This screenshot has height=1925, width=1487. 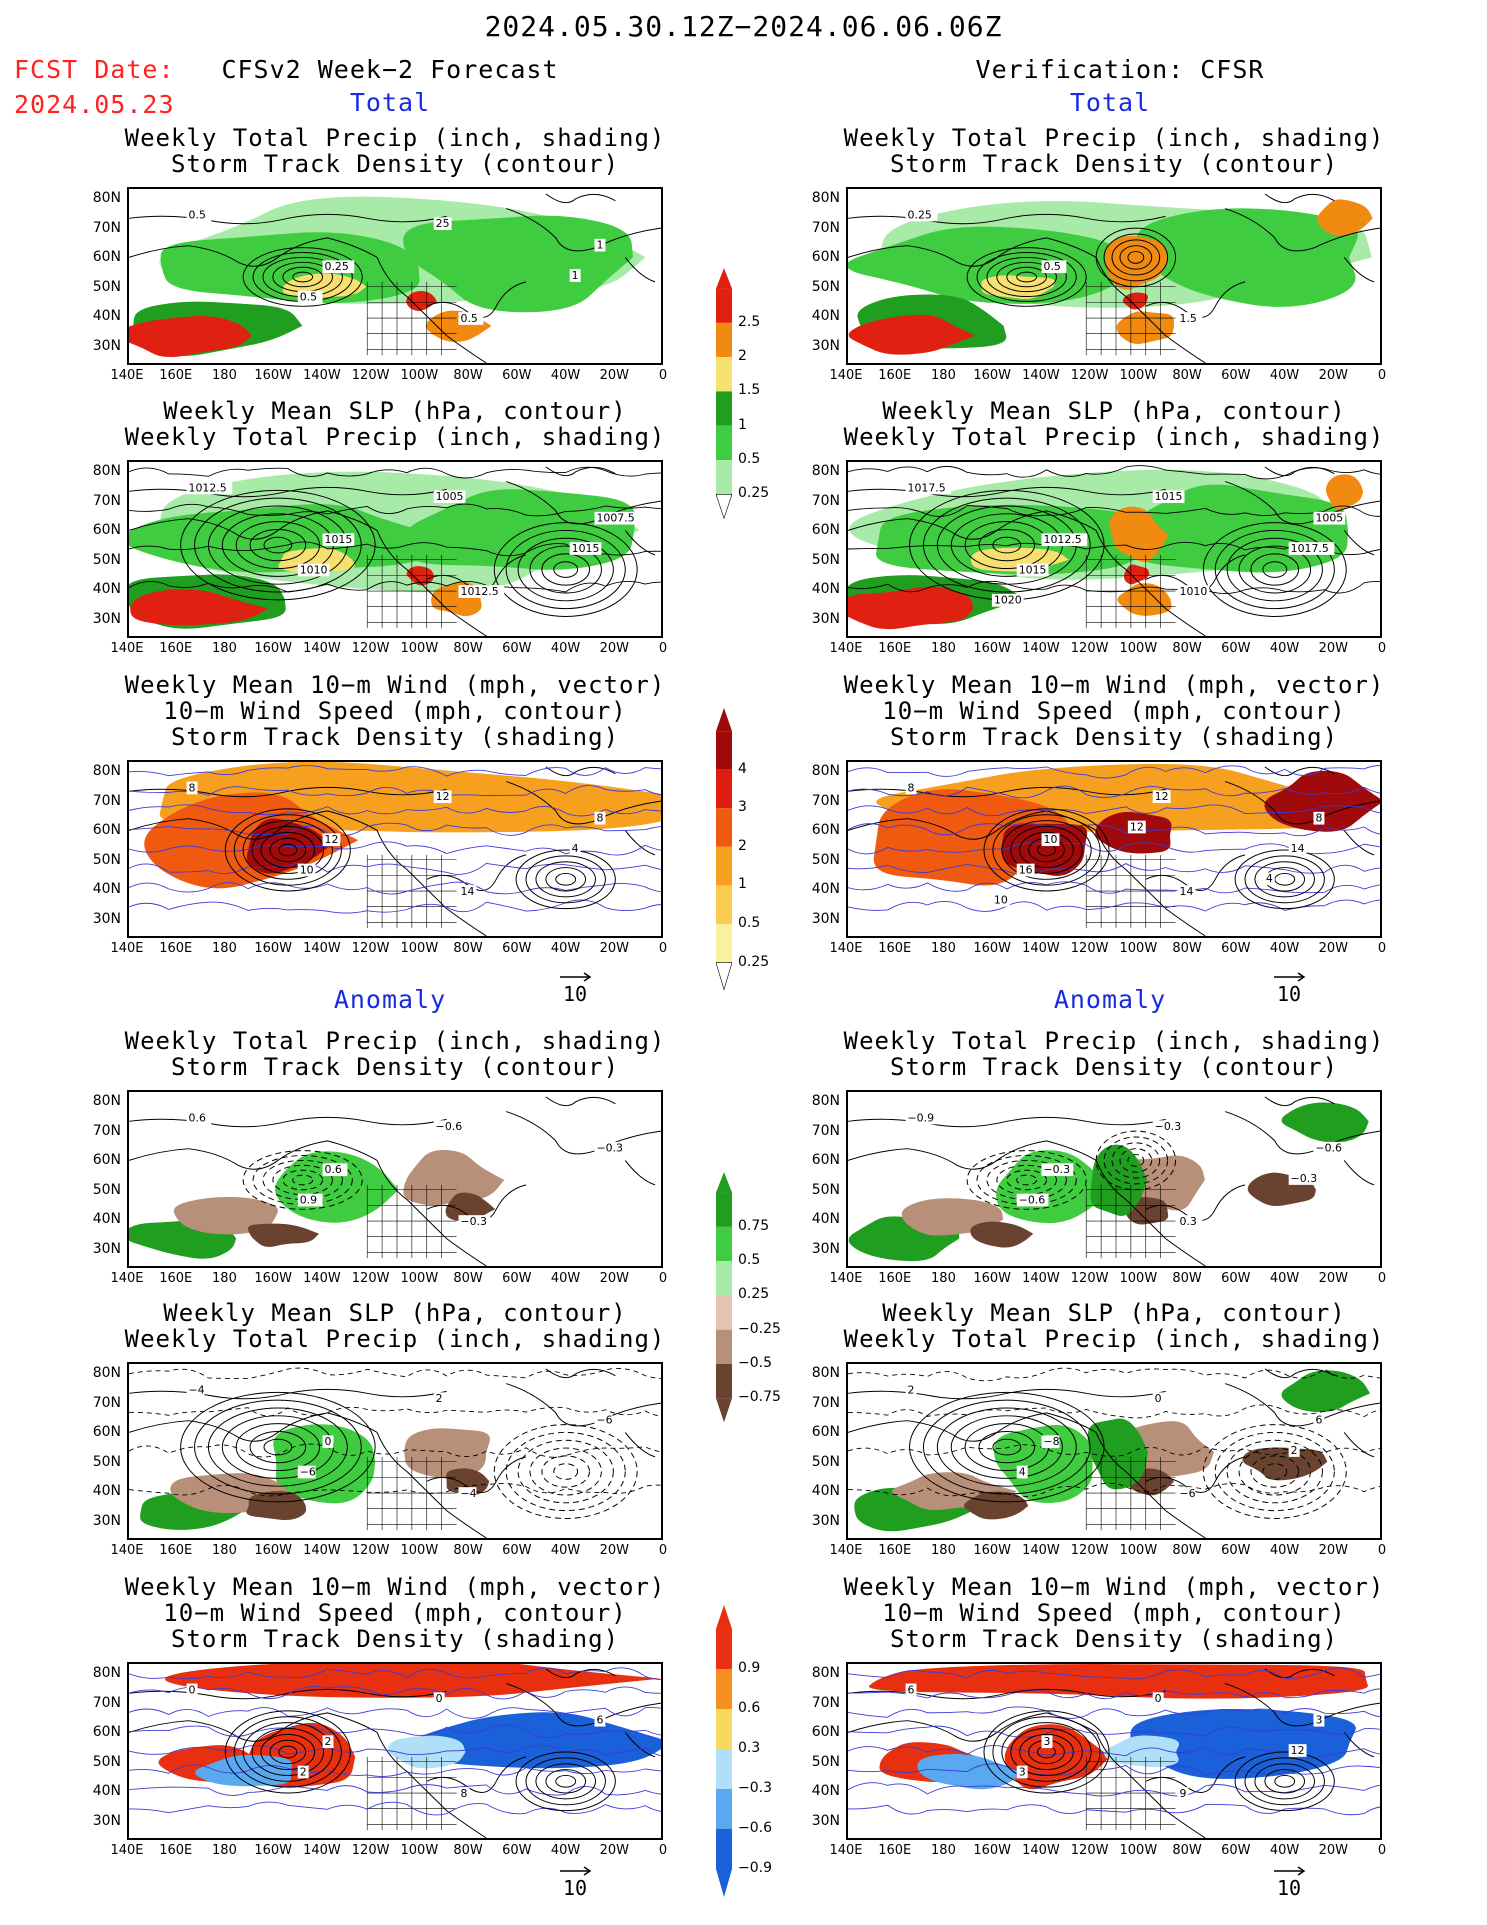 I want to click on colorbar-label: 1.5, so click(x=749, y=390).